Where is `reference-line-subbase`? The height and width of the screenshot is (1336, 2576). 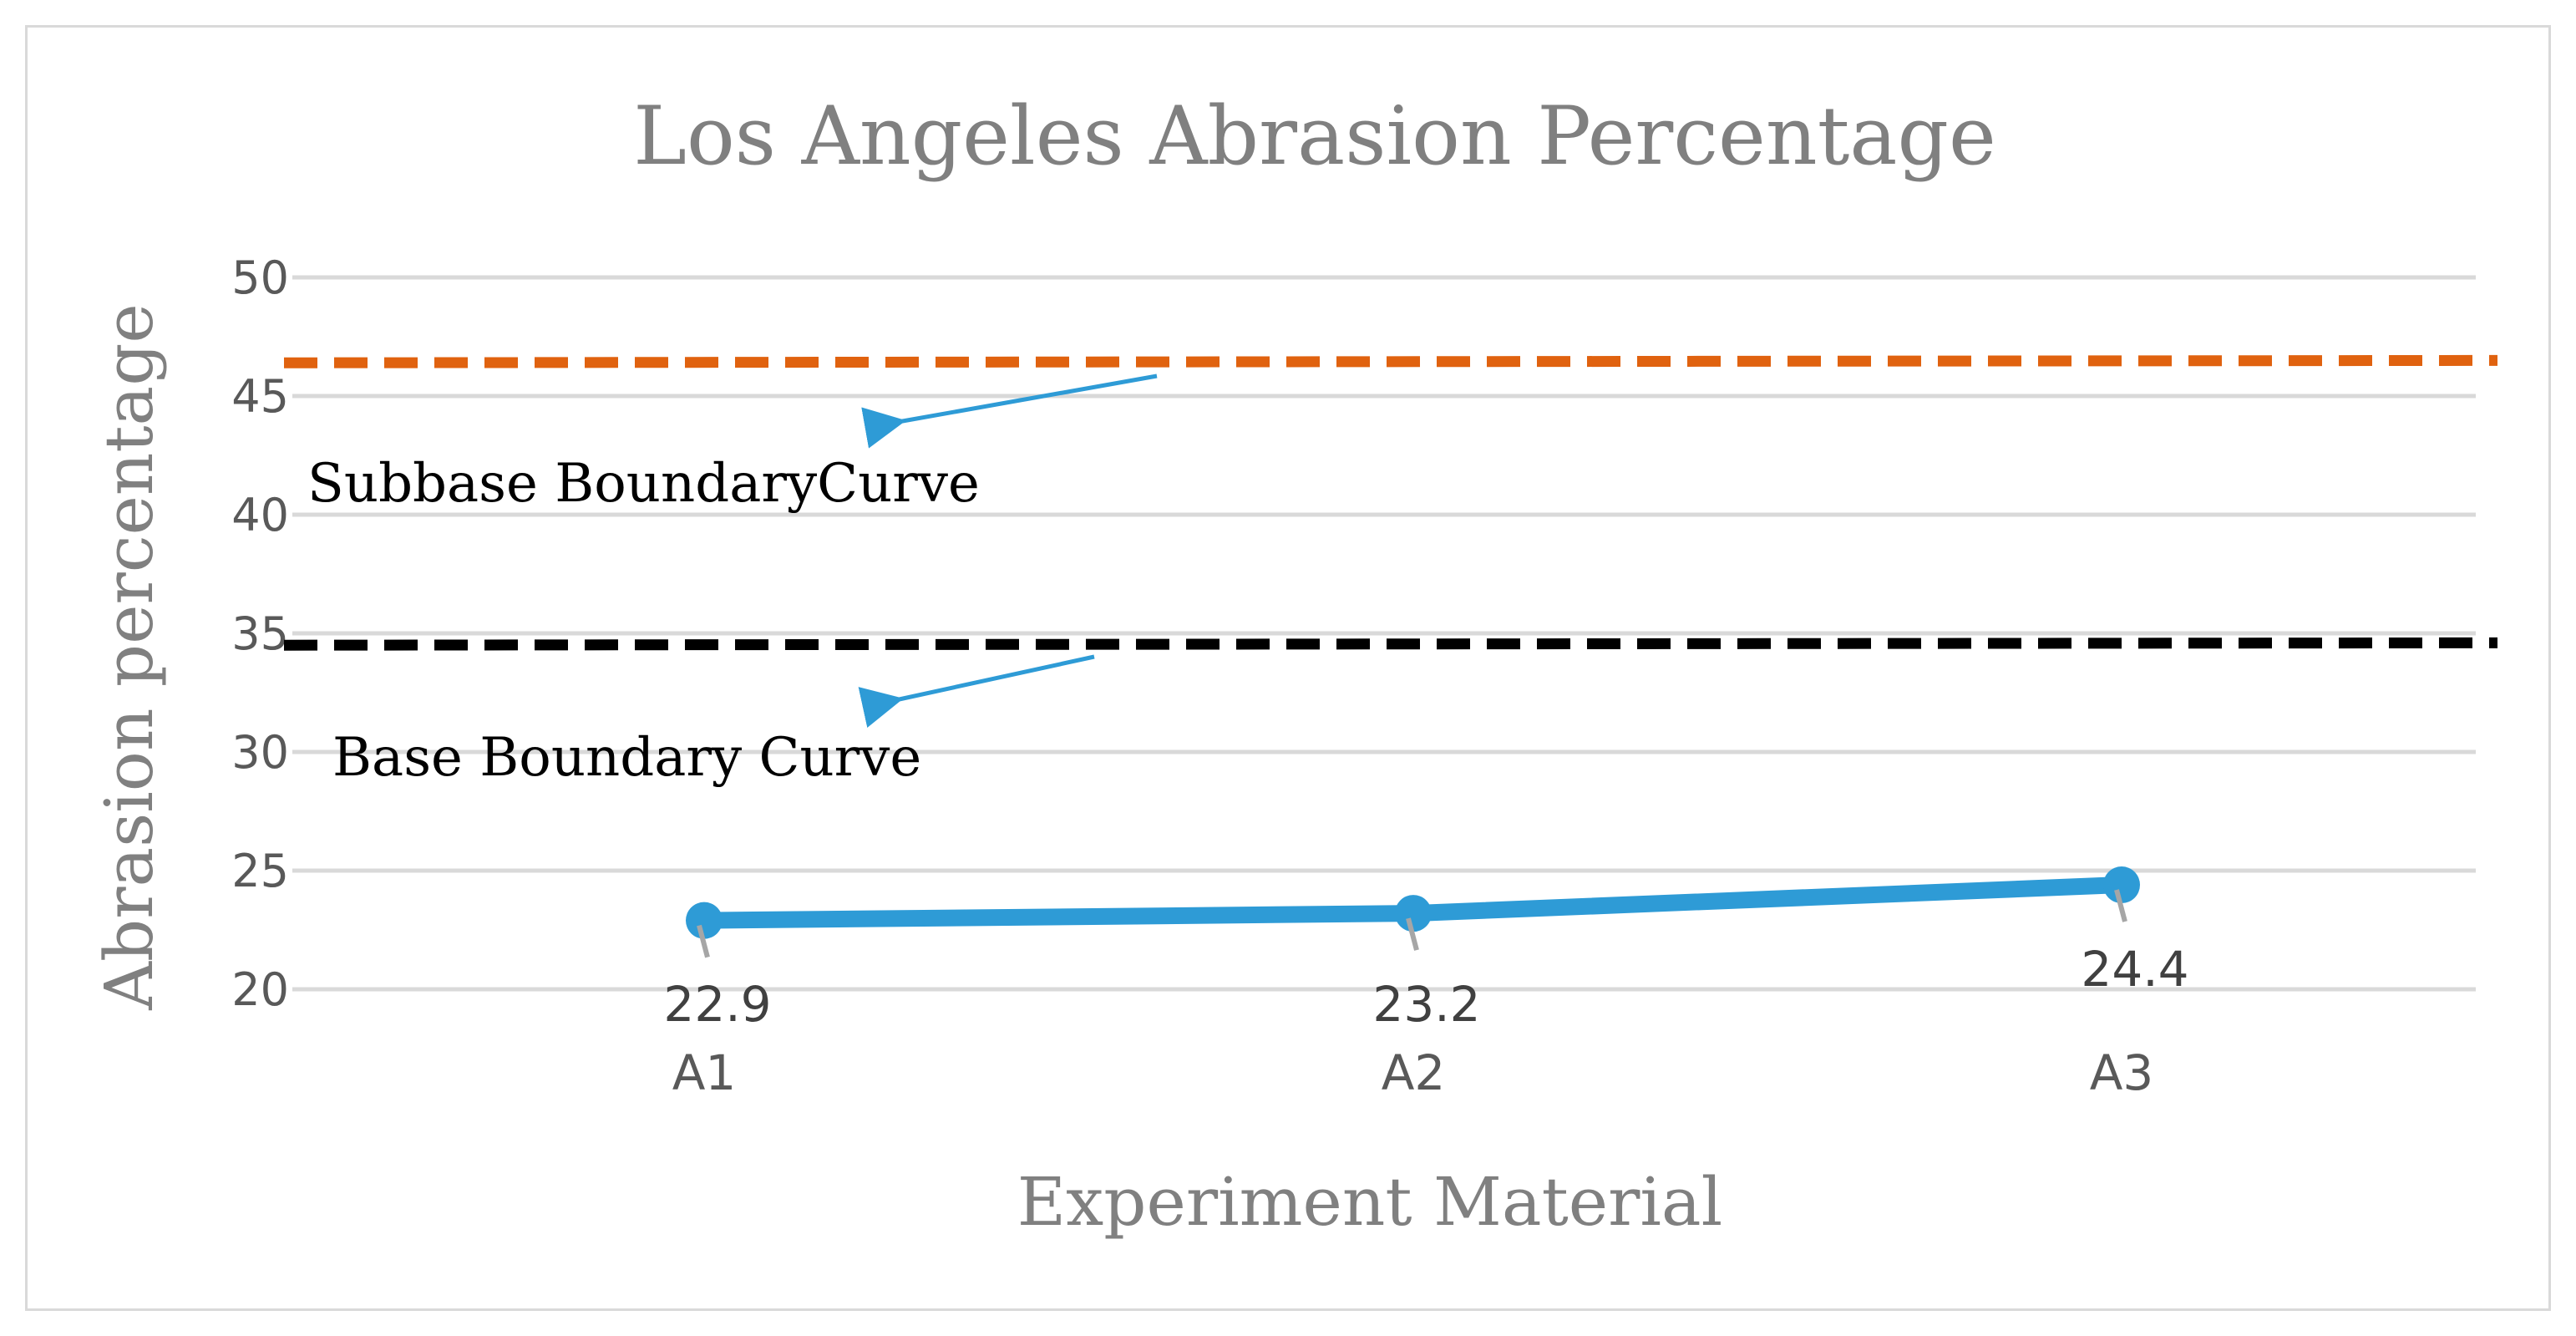
reference-line-subbase is located at coordinates (1390, 361).